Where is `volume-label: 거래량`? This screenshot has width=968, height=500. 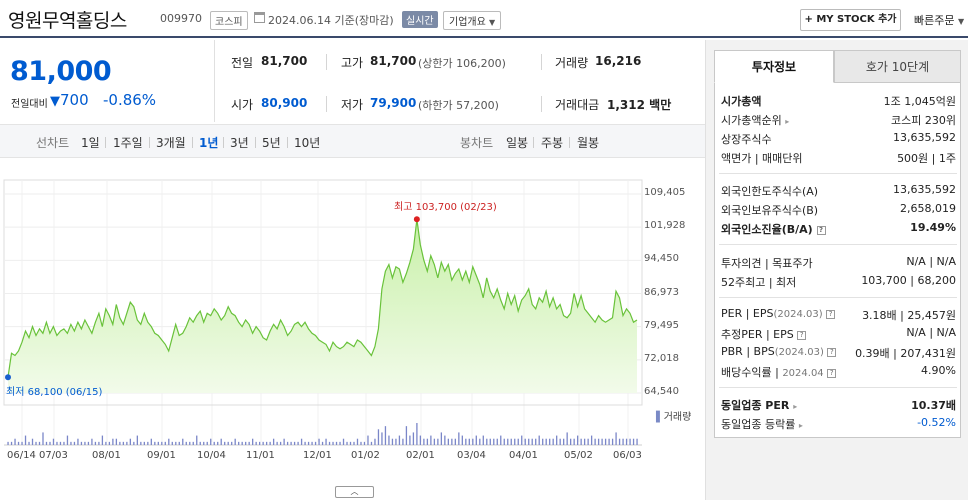
volume-label: 거래량 is located at coordinates (572, 63).